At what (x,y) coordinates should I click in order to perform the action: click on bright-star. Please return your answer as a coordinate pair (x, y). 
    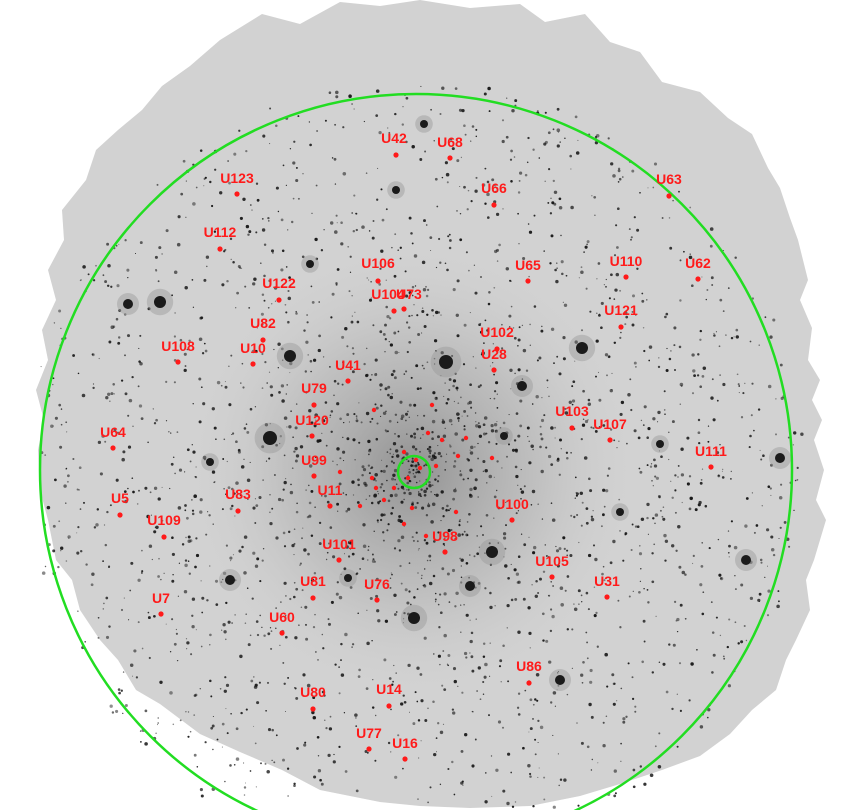
    Looking at the image, I should click on (424, 124).